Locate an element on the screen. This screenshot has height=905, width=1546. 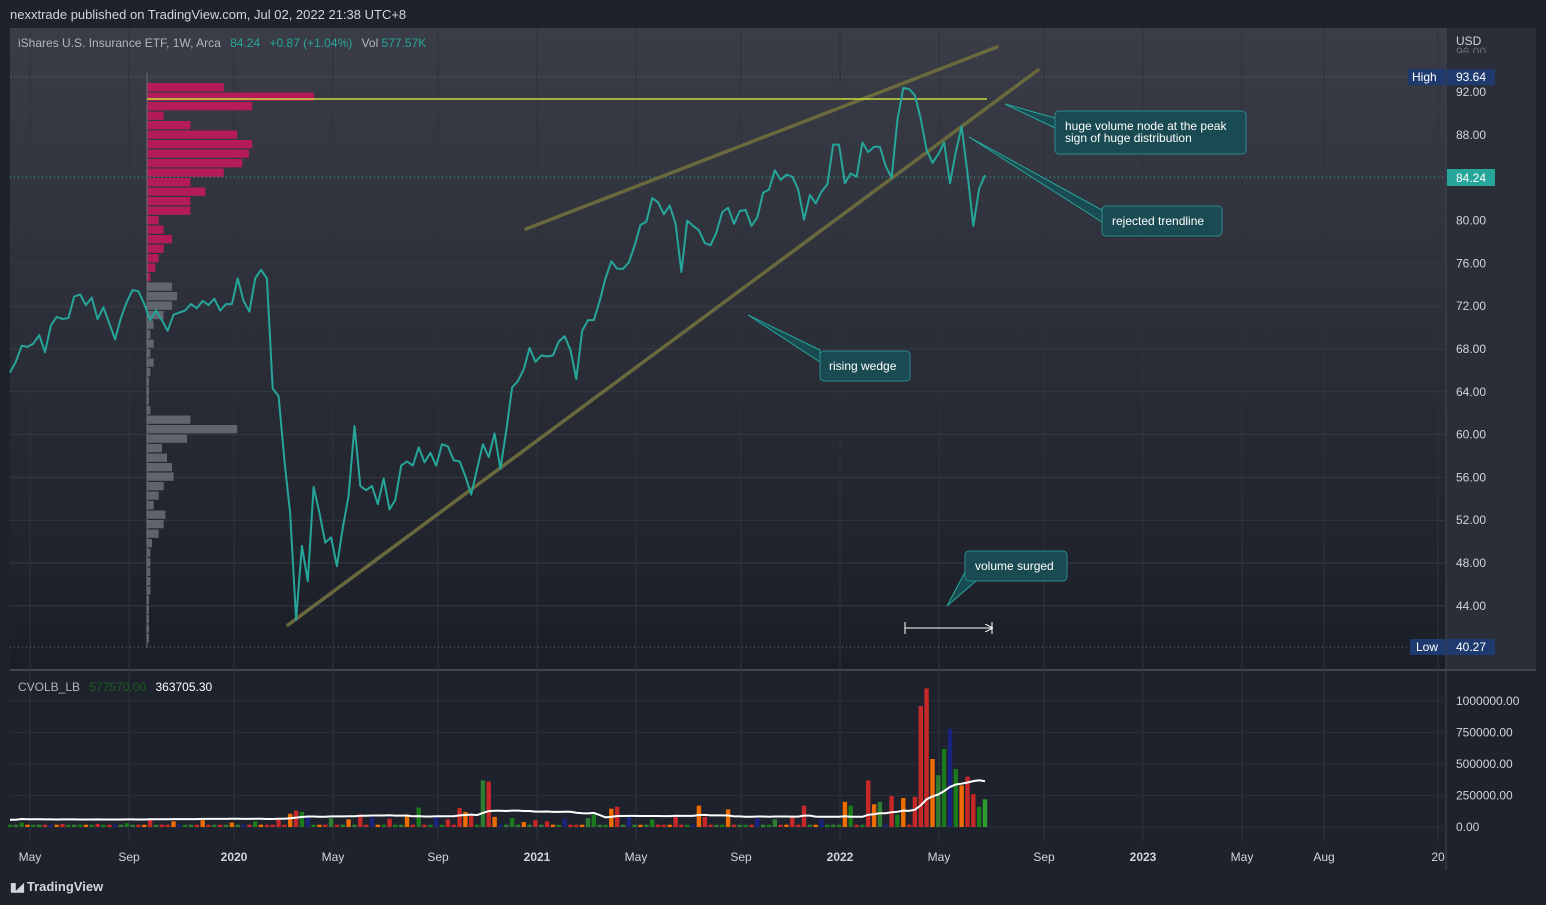
time-axis-pane is located at coordinates (773, 856).